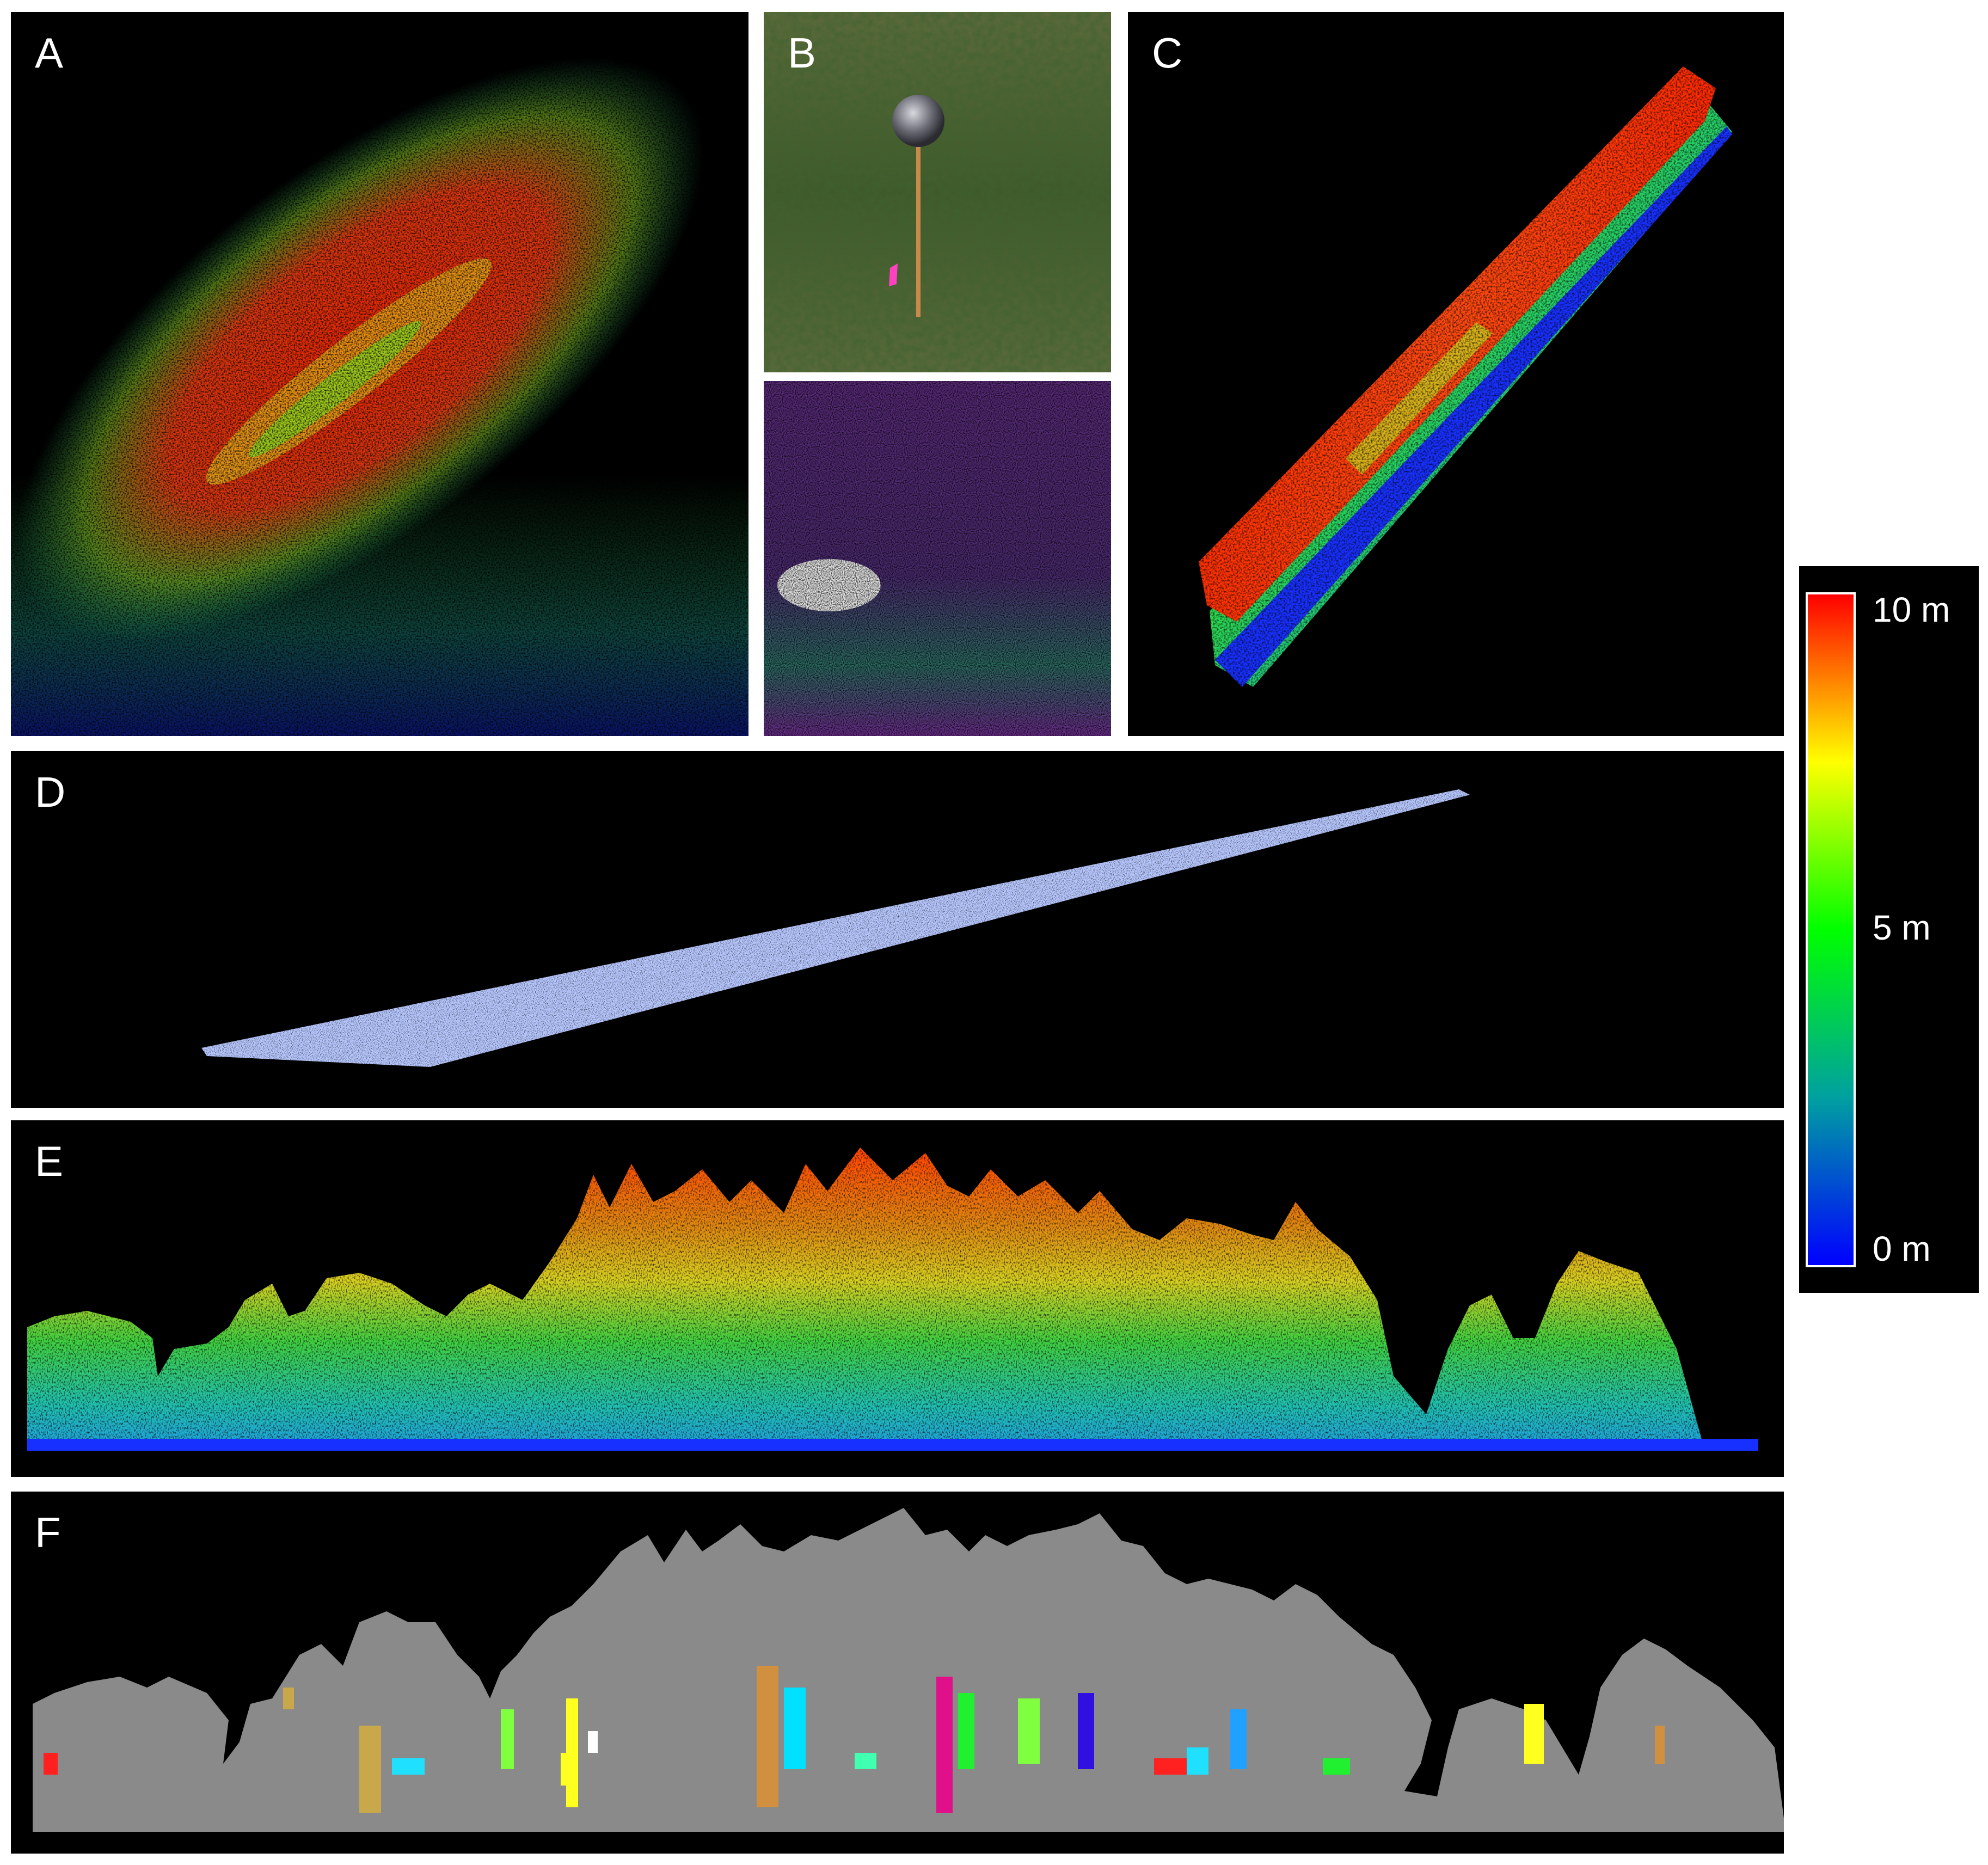 Image resolution: width=1988 pixels, height=1865 pixels. Describe the element at coordinates (918, 121) in the screenshot. I see `reference-sphere` at that location.